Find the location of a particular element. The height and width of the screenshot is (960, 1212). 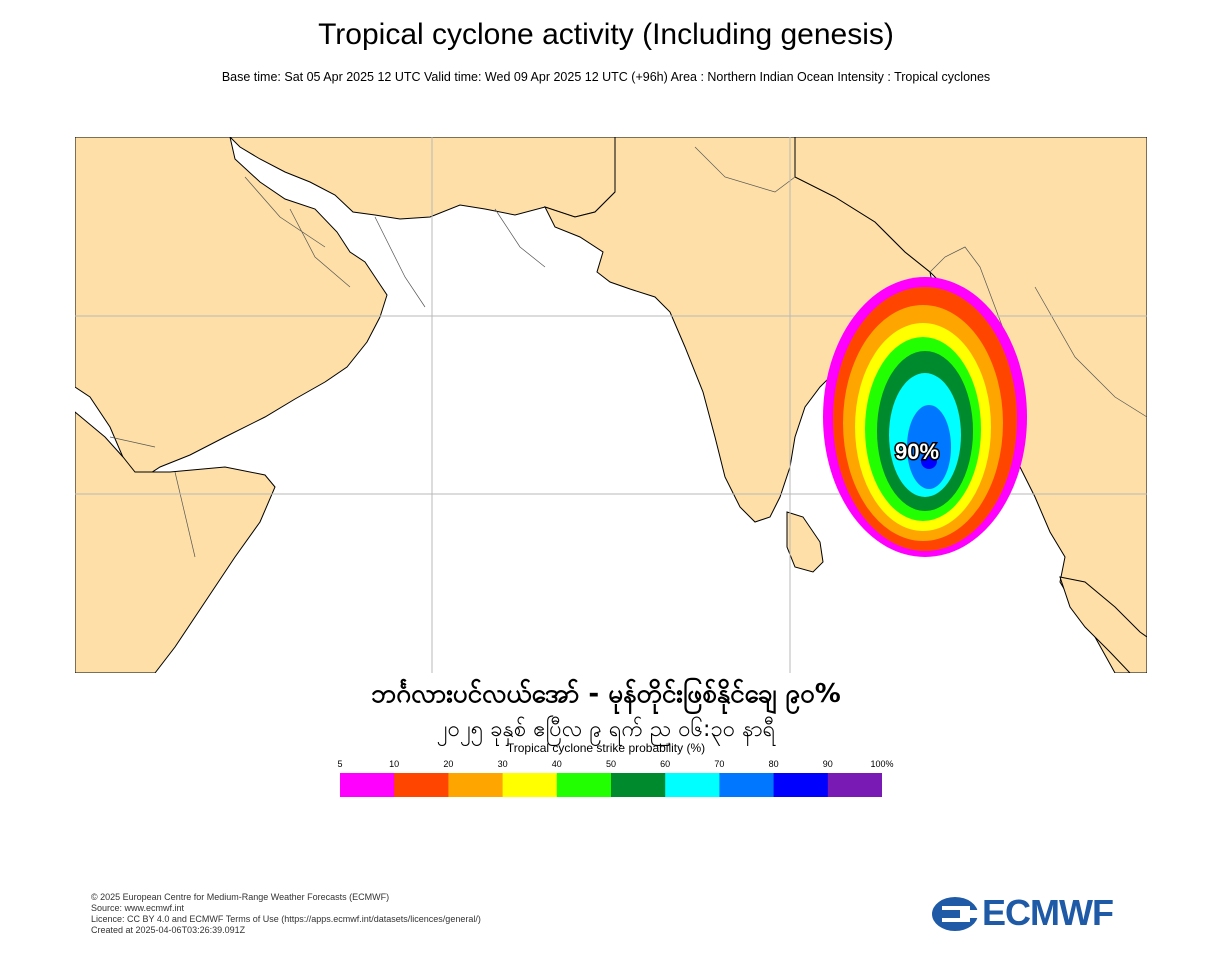

colorbar-tick: 90 is located at coordinates (827, 764).